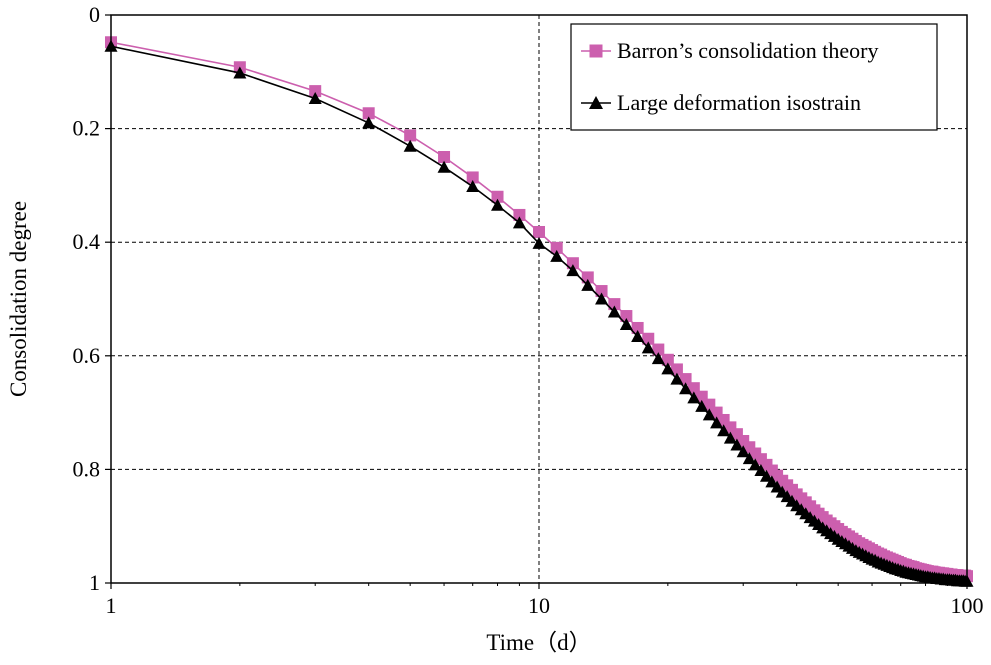 The width and height of the screenshot is (991, 665). What do you see at coordinates (87, 468) in the screenshot?
I see `y-tick-label: 0.8` at bounding box center [87, 468].